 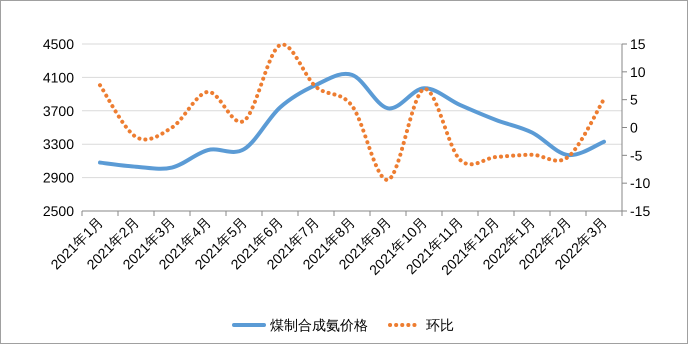 I want to click on legend-label: 环比, so click(x=440, y=325).